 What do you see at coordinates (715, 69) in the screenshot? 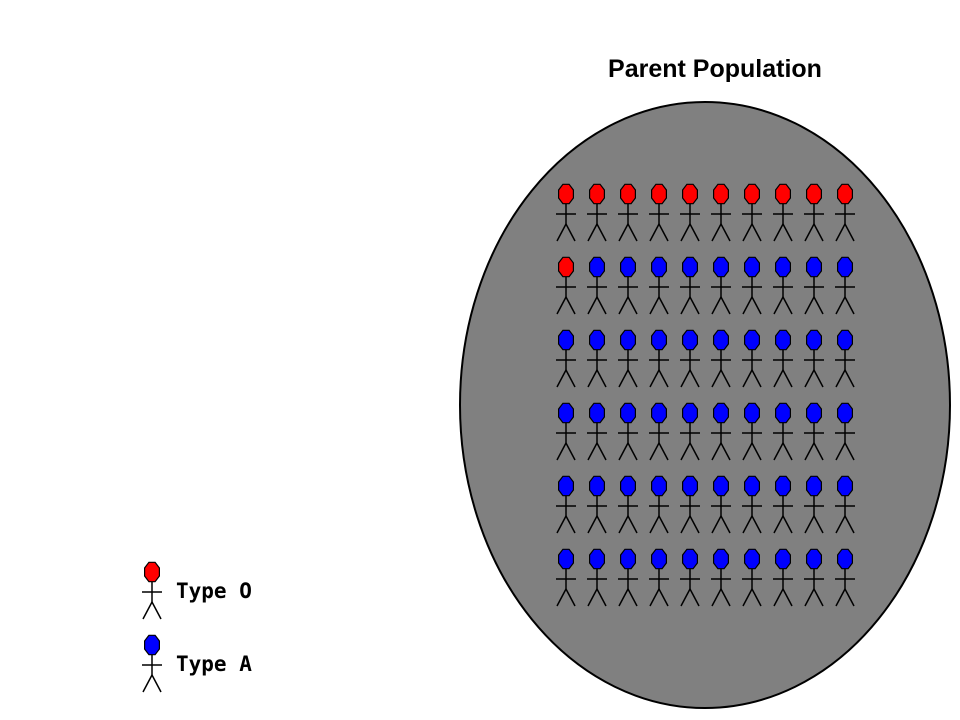
I see `diagram-title: Parent Population` at bounding box center [715, 69].